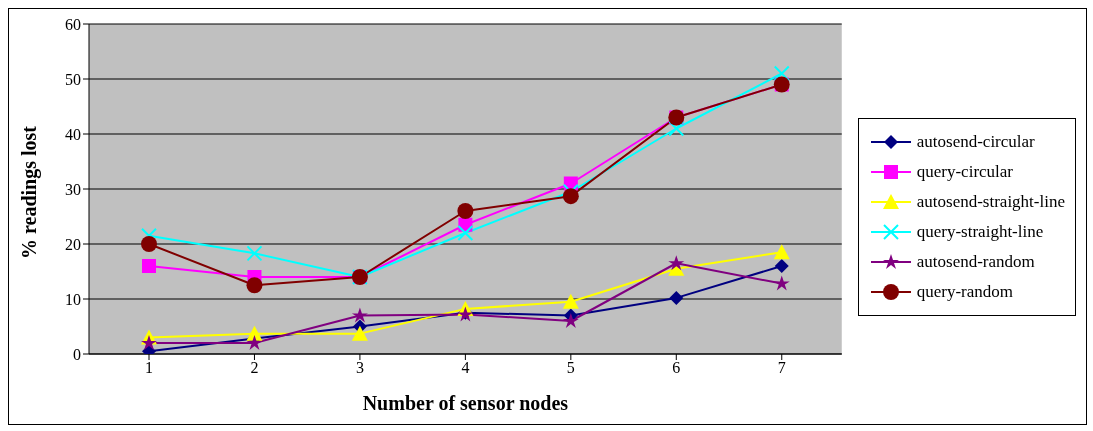  What do you see at coordinates (990, 201) in the screenshot?
I see `legend-label: autosend-straight-line` at bounding box center [990, 201].